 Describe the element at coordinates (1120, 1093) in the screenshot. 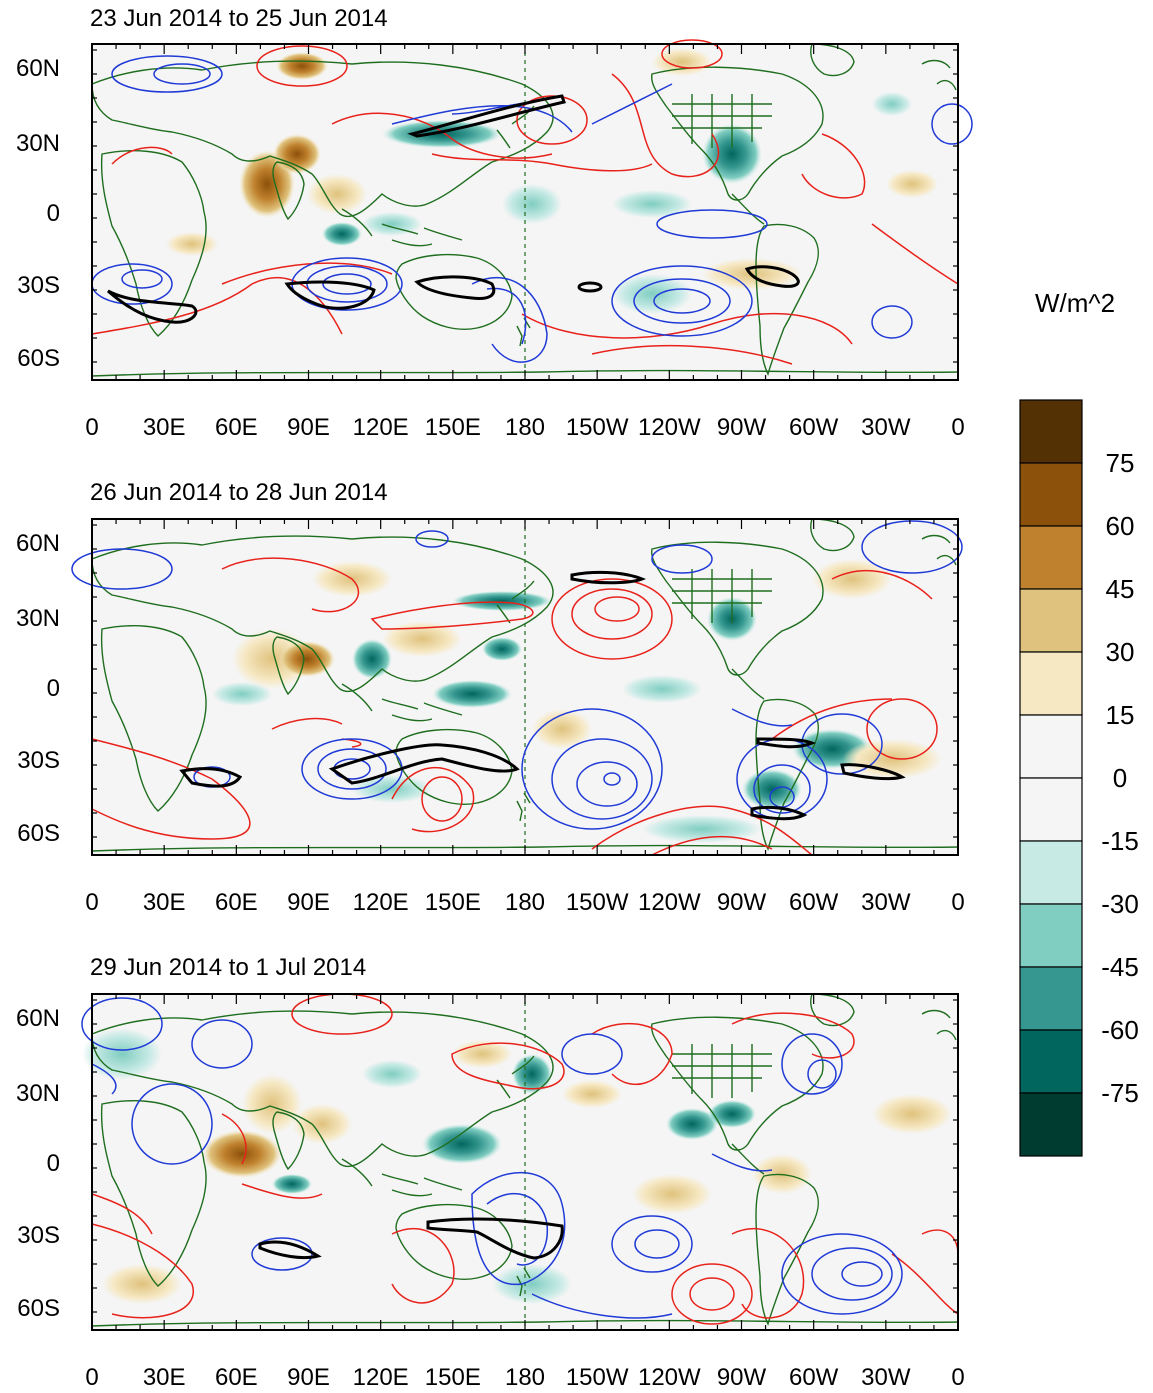

I see `colorbar-label: -75` at that location.